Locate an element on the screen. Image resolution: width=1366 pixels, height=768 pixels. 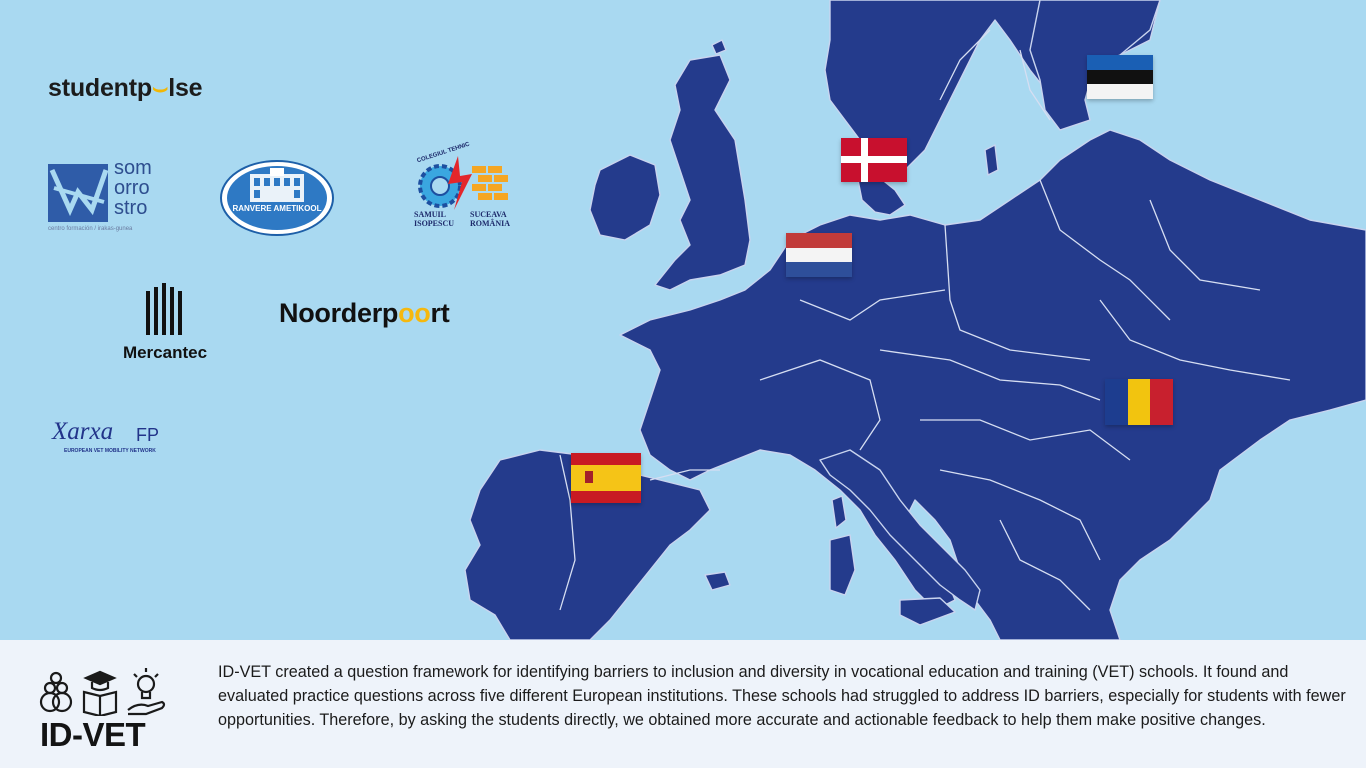
spain-flag is located at coordinates (606, 478).